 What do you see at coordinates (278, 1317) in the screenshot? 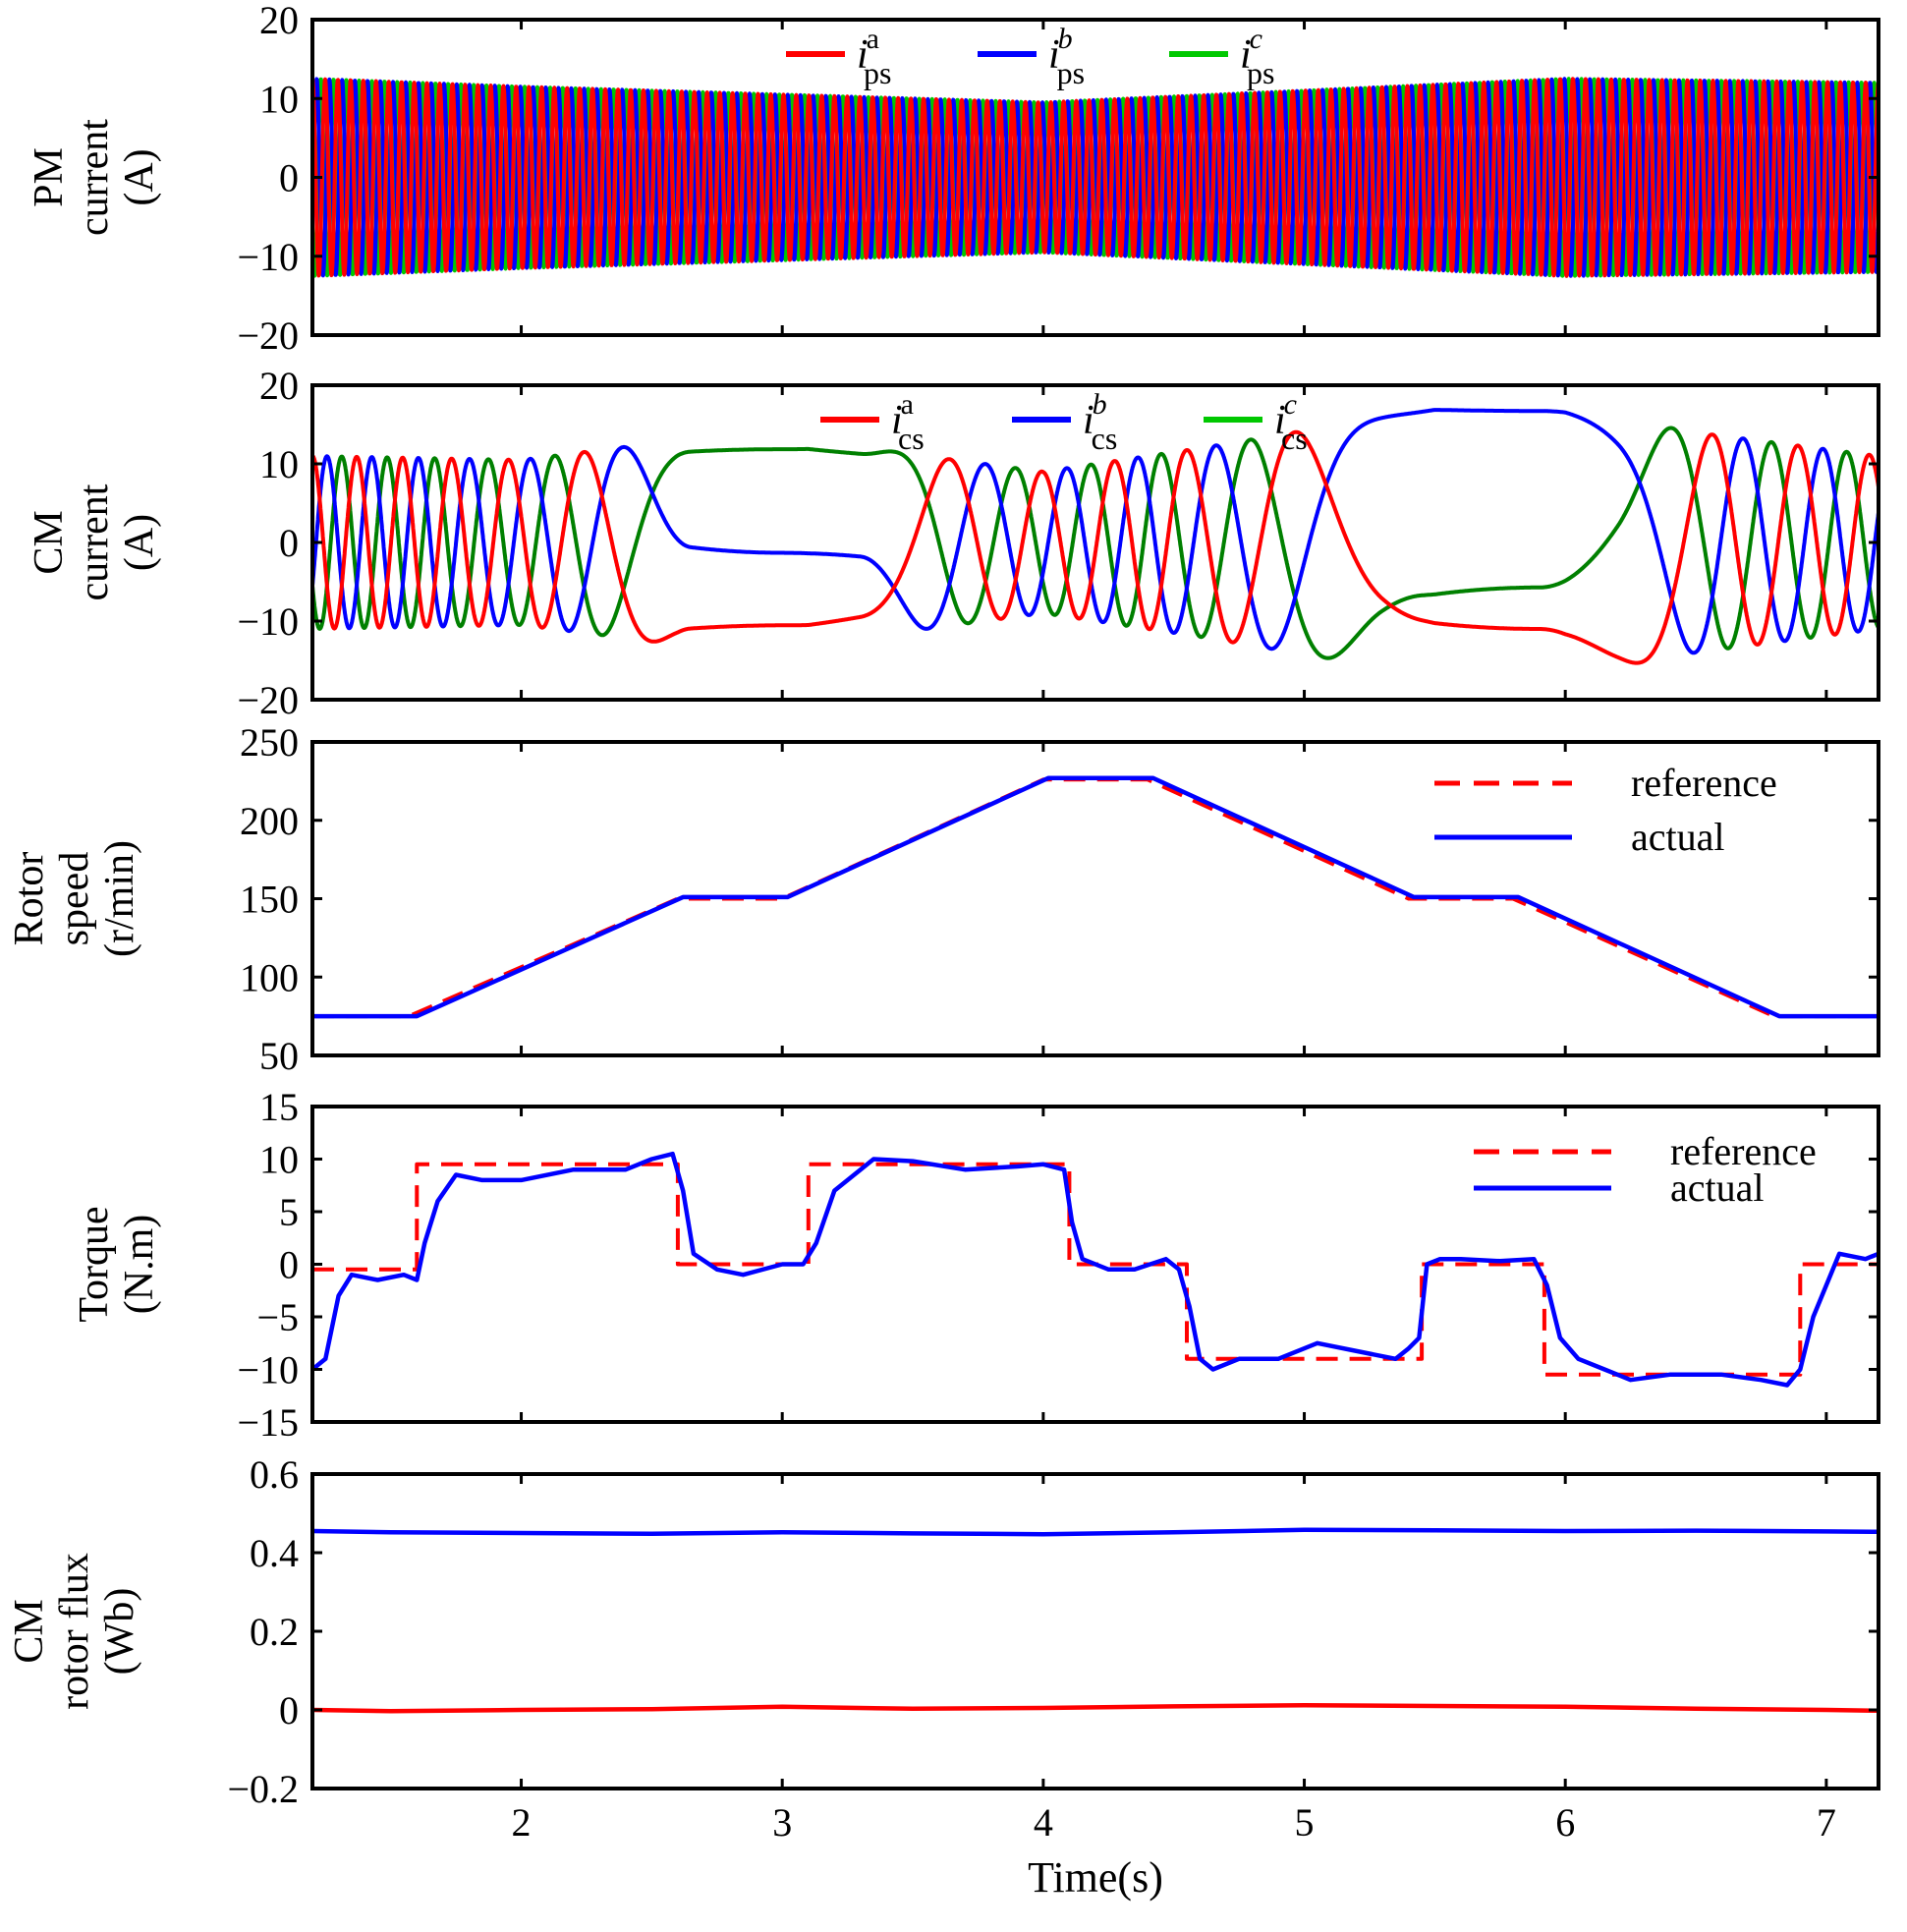
I see `y-tick-label: −5` at bounding box center [278, 1317].